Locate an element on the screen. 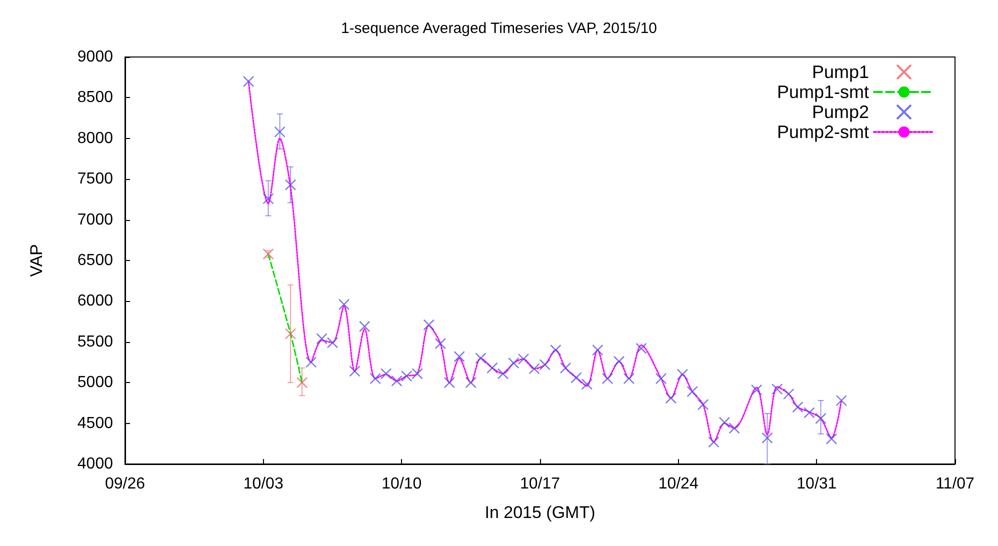  y-tick-label: 4500 is located at coordinates (95, 423).